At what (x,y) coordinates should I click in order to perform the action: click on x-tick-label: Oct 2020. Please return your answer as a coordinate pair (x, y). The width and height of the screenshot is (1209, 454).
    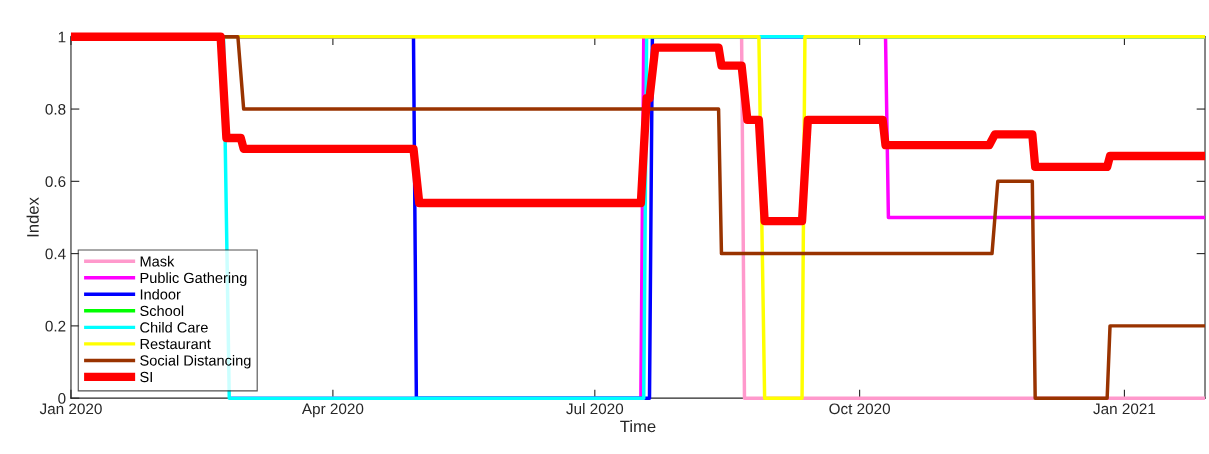
    Looking at the image, I should click on (860, 409).